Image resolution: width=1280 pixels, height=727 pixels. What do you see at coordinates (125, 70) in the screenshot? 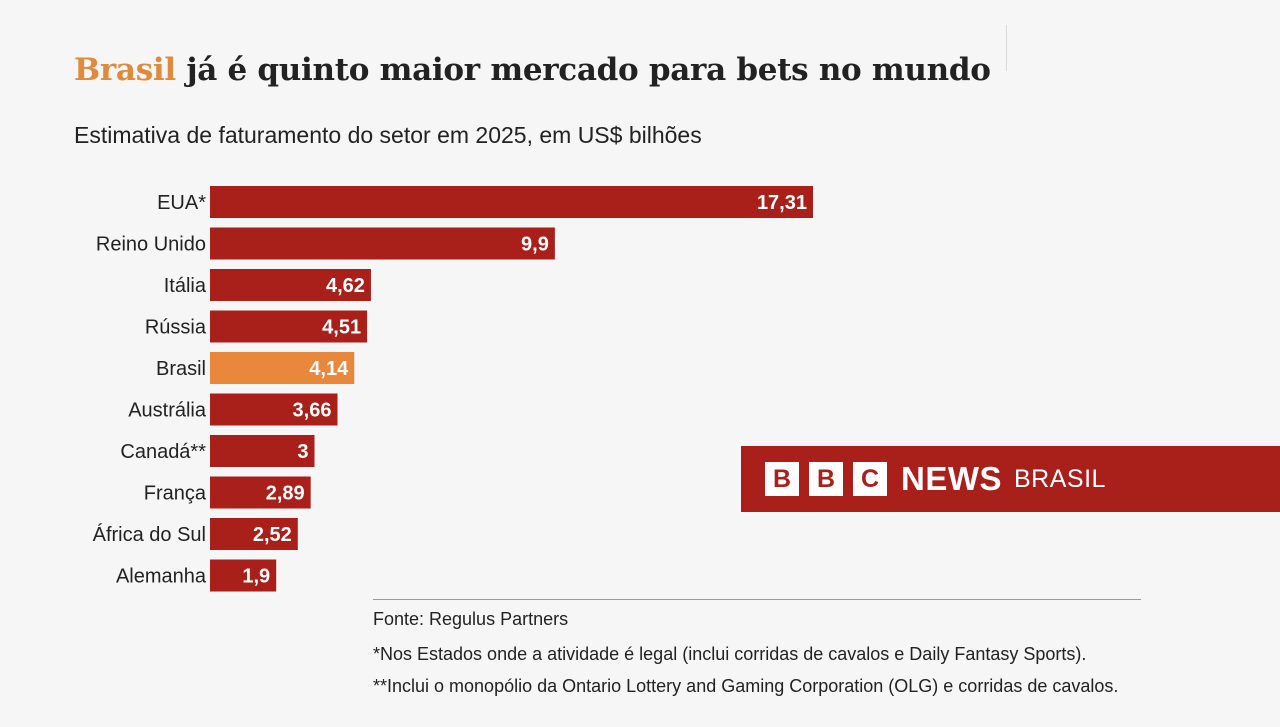
I see `title-highlight: Brasil` at bounding box center [125, 70].